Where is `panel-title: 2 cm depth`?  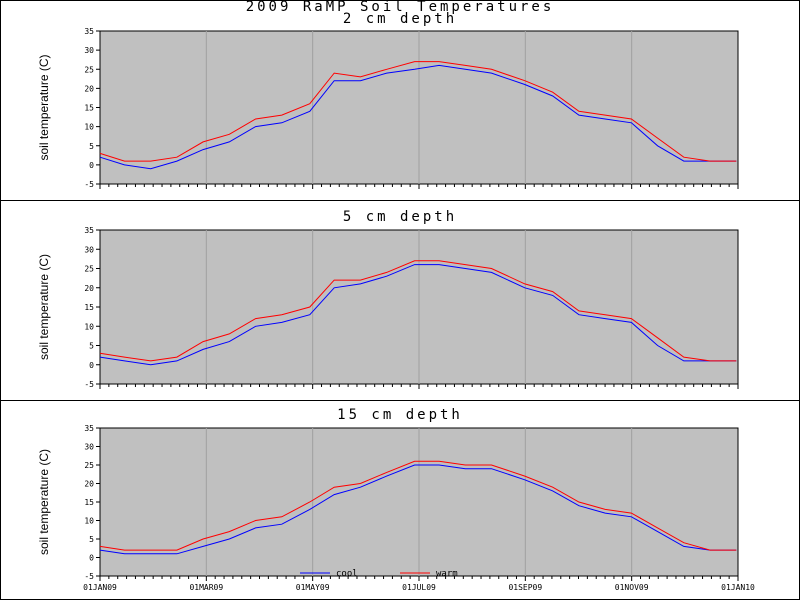
panel-title: 2 cm depth is located at coordinates (400, 19).